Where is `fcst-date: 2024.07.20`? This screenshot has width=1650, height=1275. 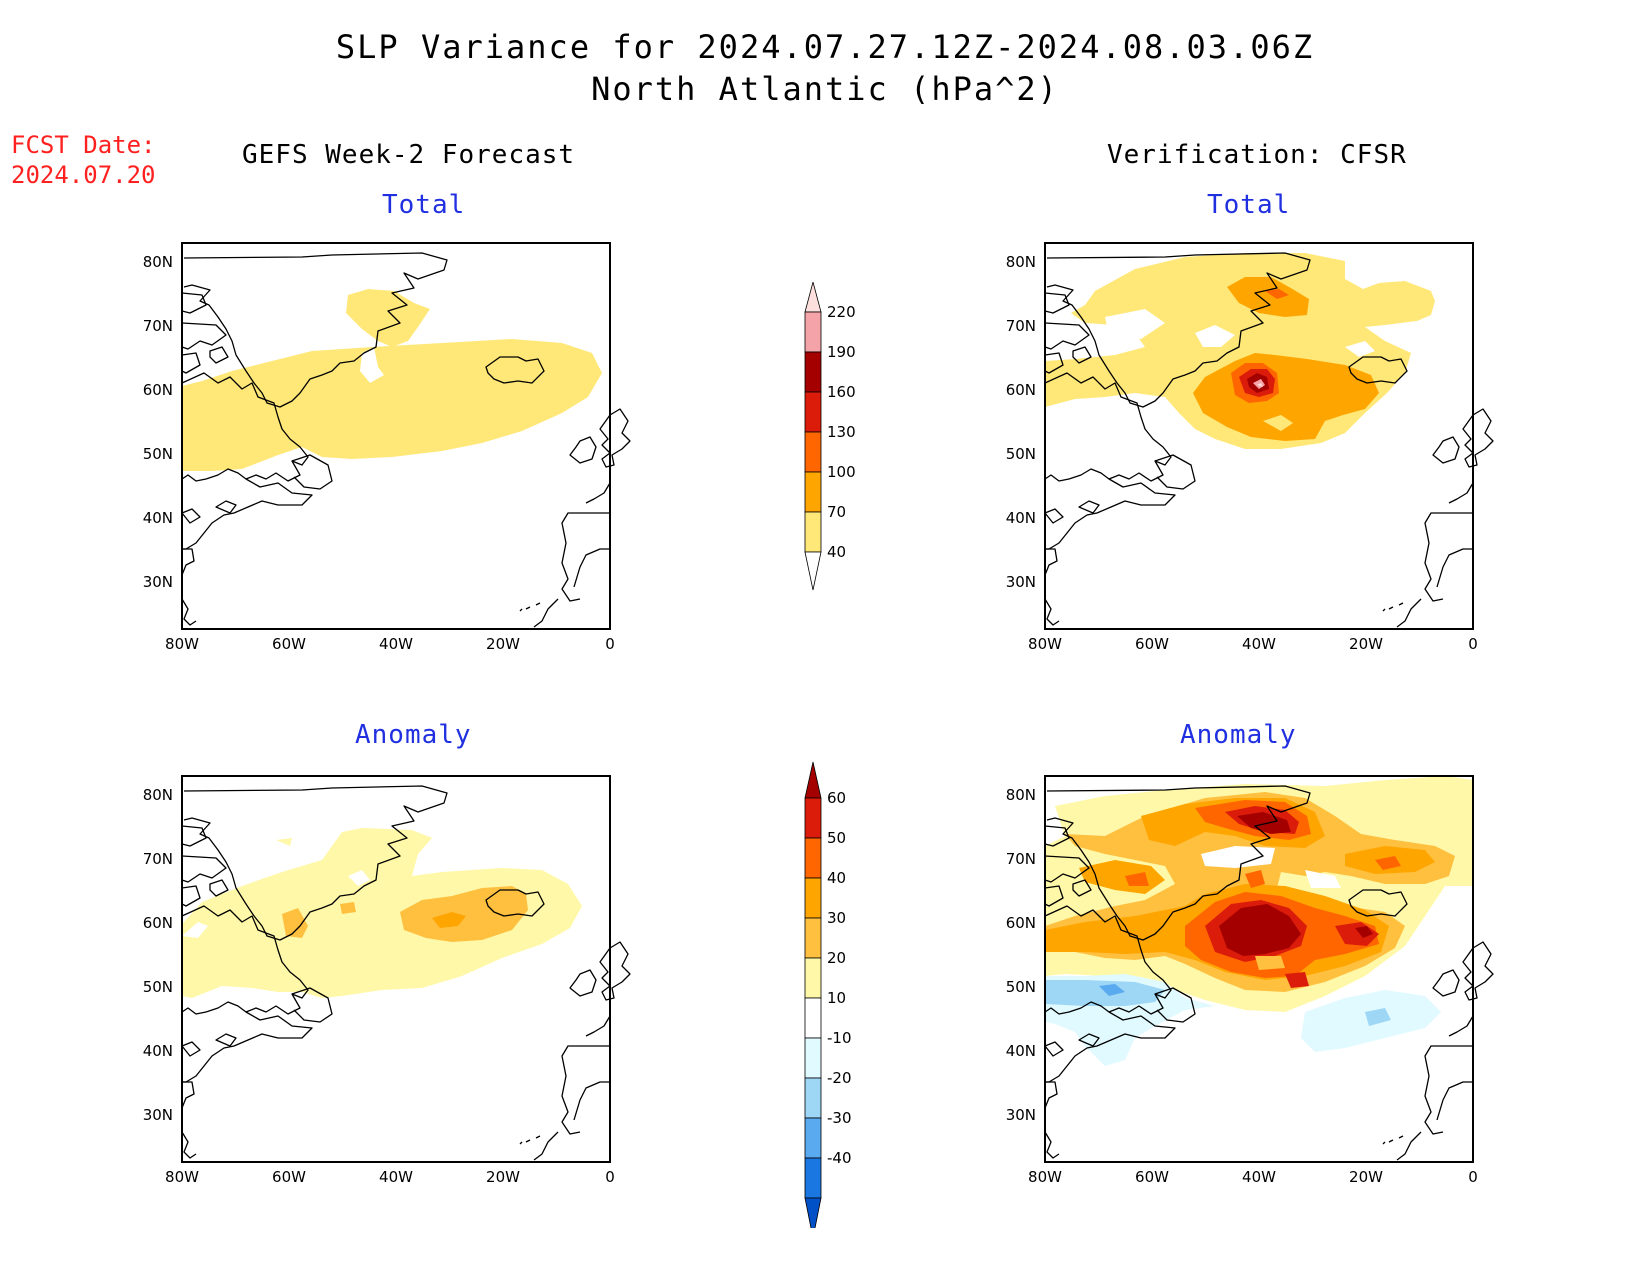 fcst-date: 2024.07.20 is located at coordinates (83, 175).